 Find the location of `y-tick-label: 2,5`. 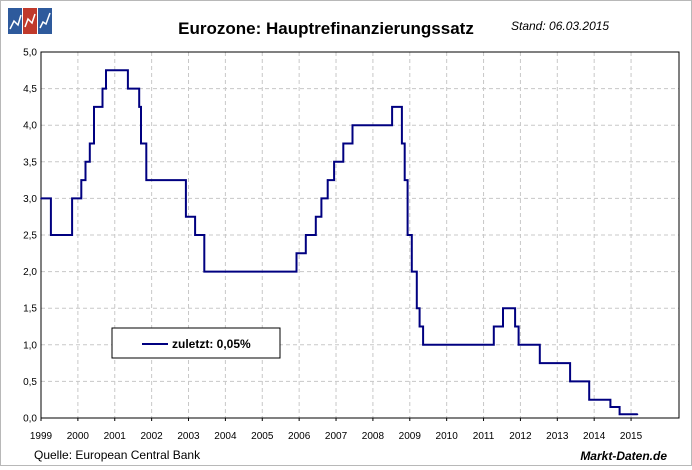

y-tick-label: 2,5 is located at coordinates (30, 236).